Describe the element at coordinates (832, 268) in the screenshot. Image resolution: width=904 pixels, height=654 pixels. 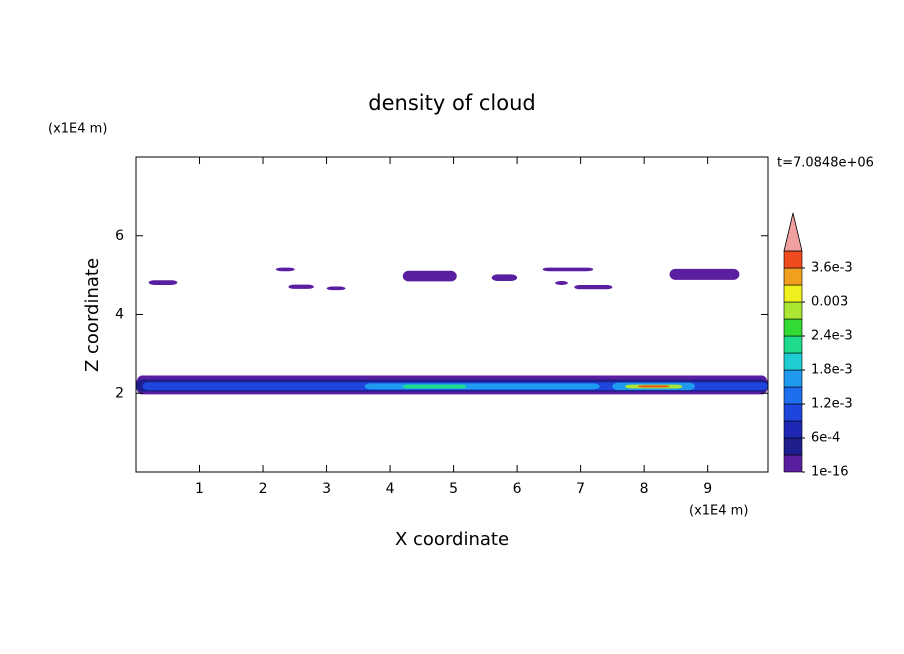
I see `colorbar-label: 3.6e-3` at that location.